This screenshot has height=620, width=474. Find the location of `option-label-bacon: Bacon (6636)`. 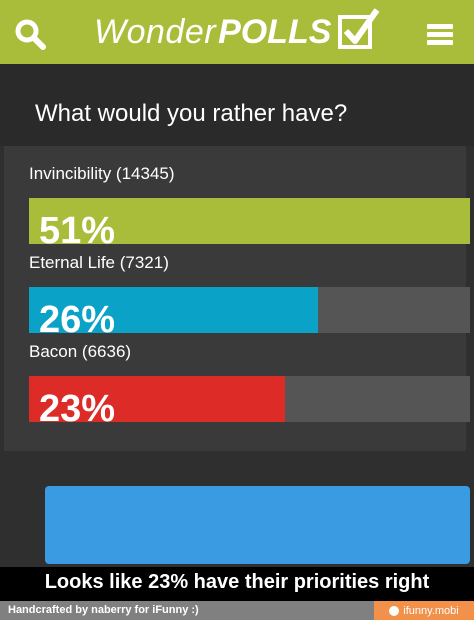

option-label-bacon: Bacon (6636) is located at coordinates (80, 351).